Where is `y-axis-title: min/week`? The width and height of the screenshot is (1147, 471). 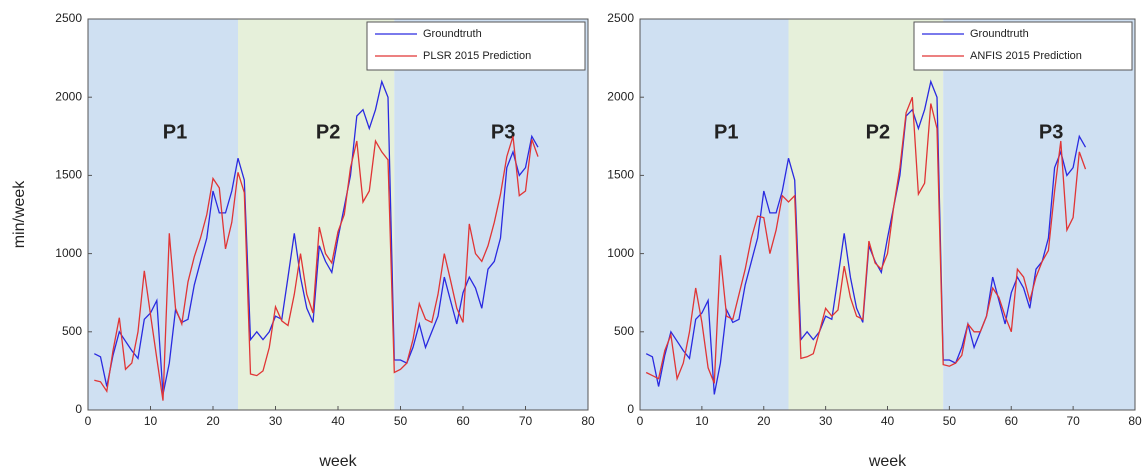 y-axis-title: min/week is located at coordinates (19, 214).